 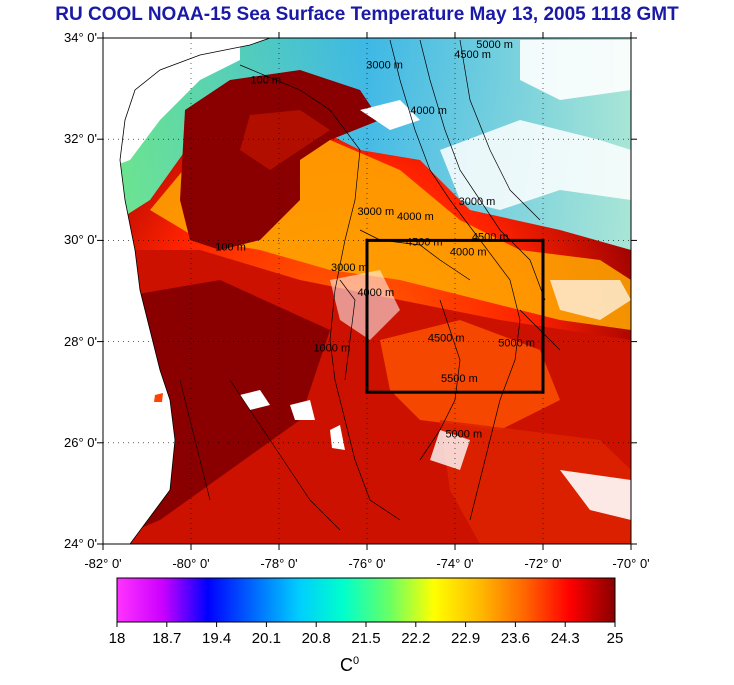 I want to click on lat-tick-label: 30° 0', so click(x=80, y=240).